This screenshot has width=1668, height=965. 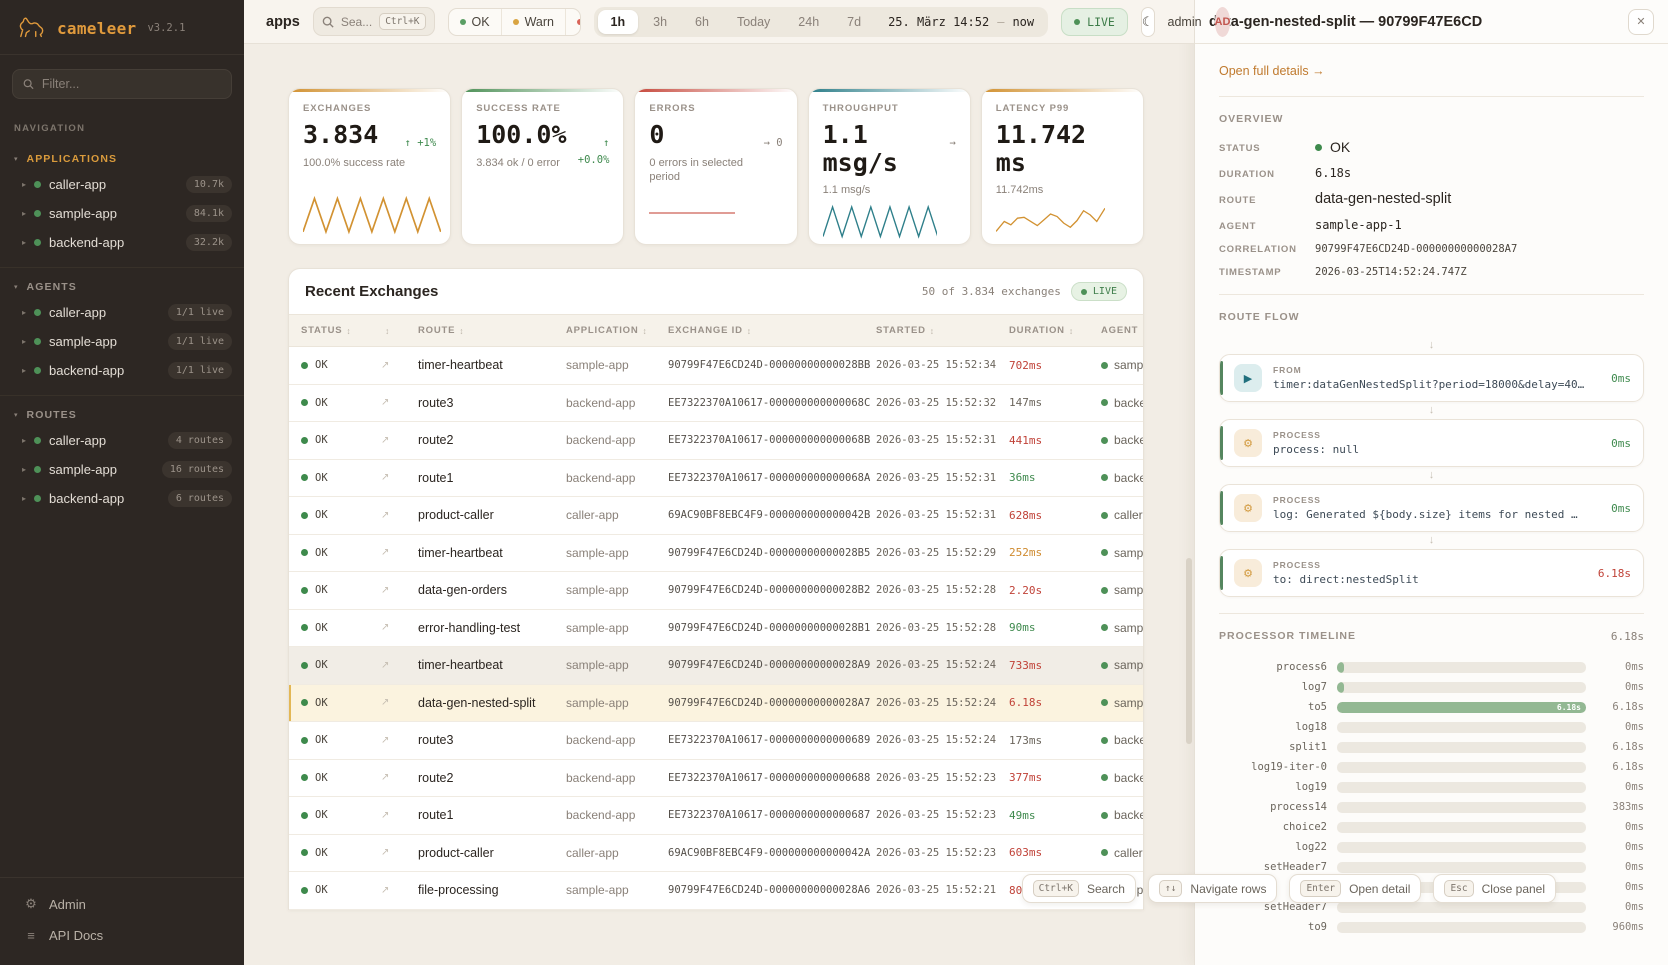 I want to click on scrollbar-thumb, so click(x=1189, y=651).